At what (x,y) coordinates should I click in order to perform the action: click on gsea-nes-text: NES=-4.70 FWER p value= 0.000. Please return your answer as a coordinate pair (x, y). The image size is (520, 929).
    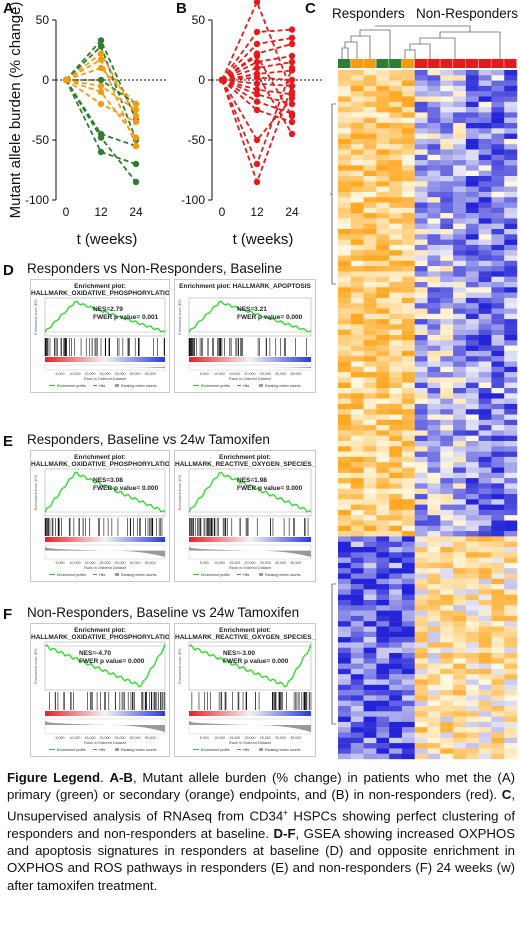
    Looking at the image, I should click on (112, 657).